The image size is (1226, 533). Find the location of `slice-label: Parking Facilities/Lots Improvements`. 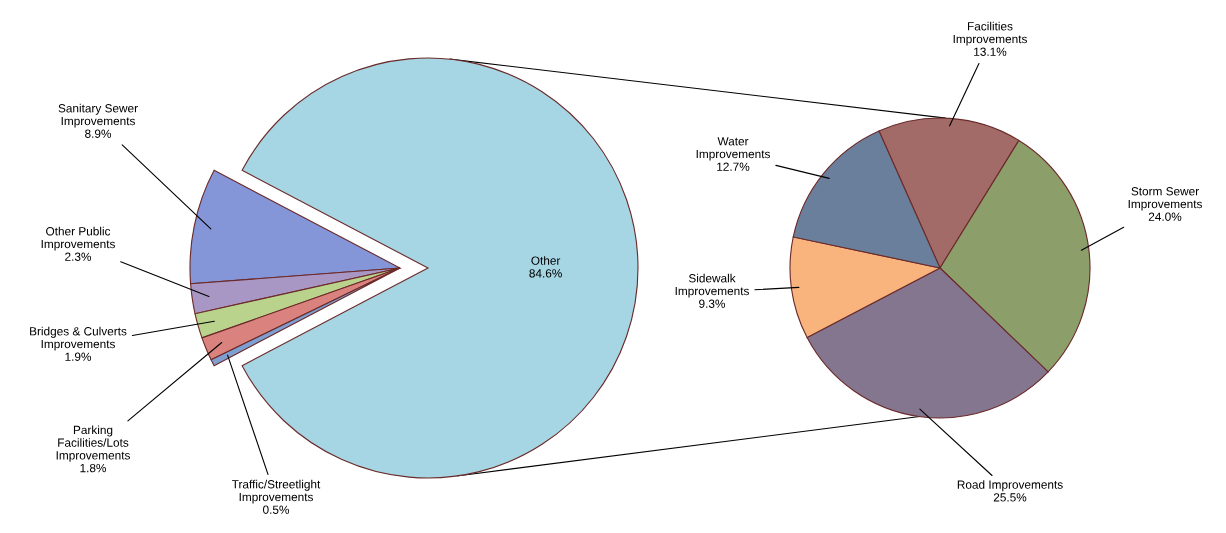

slice-label: Parking Facilities/Lots Improvements is located at coordinates (93, 443).